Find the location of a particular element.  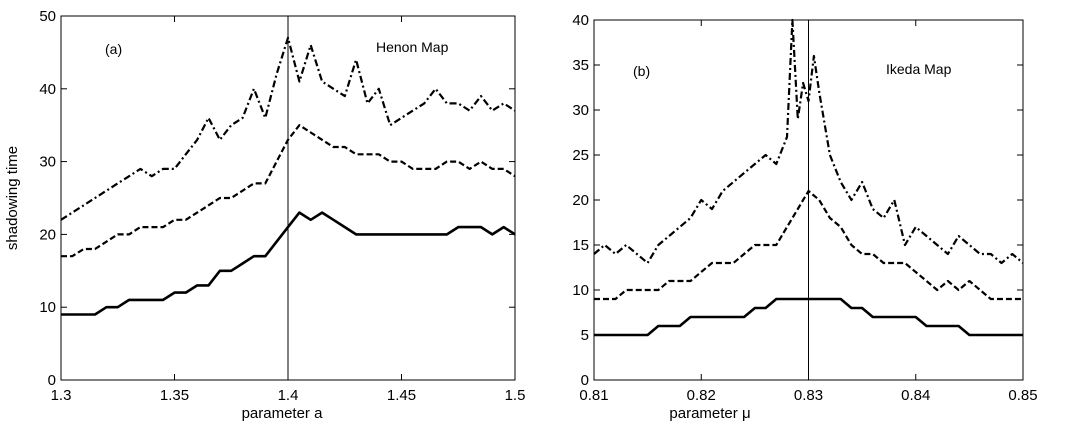

x-tick-label: 0.82 is located at coordinates (701, 395).